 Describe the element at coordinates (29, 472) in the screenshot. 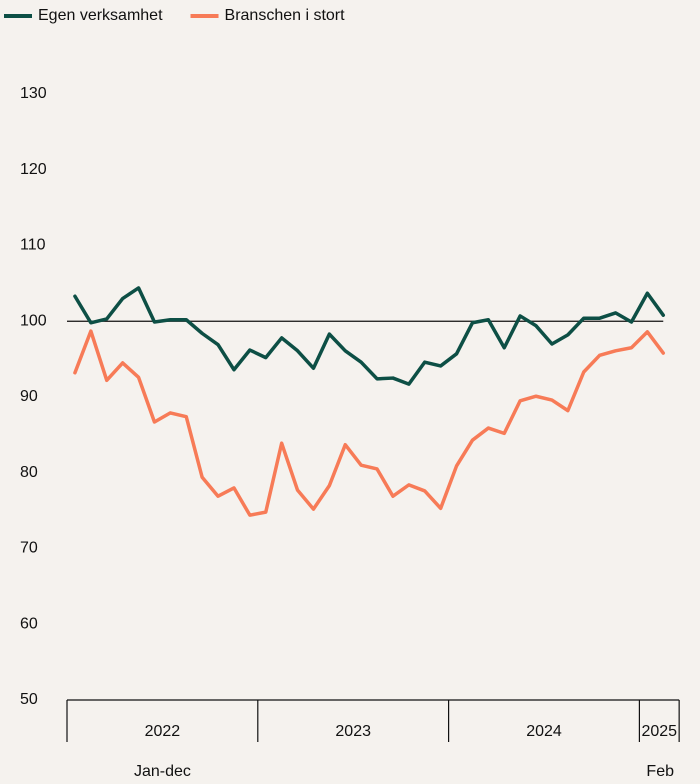

I see `y-tick-label: 80` at that location.